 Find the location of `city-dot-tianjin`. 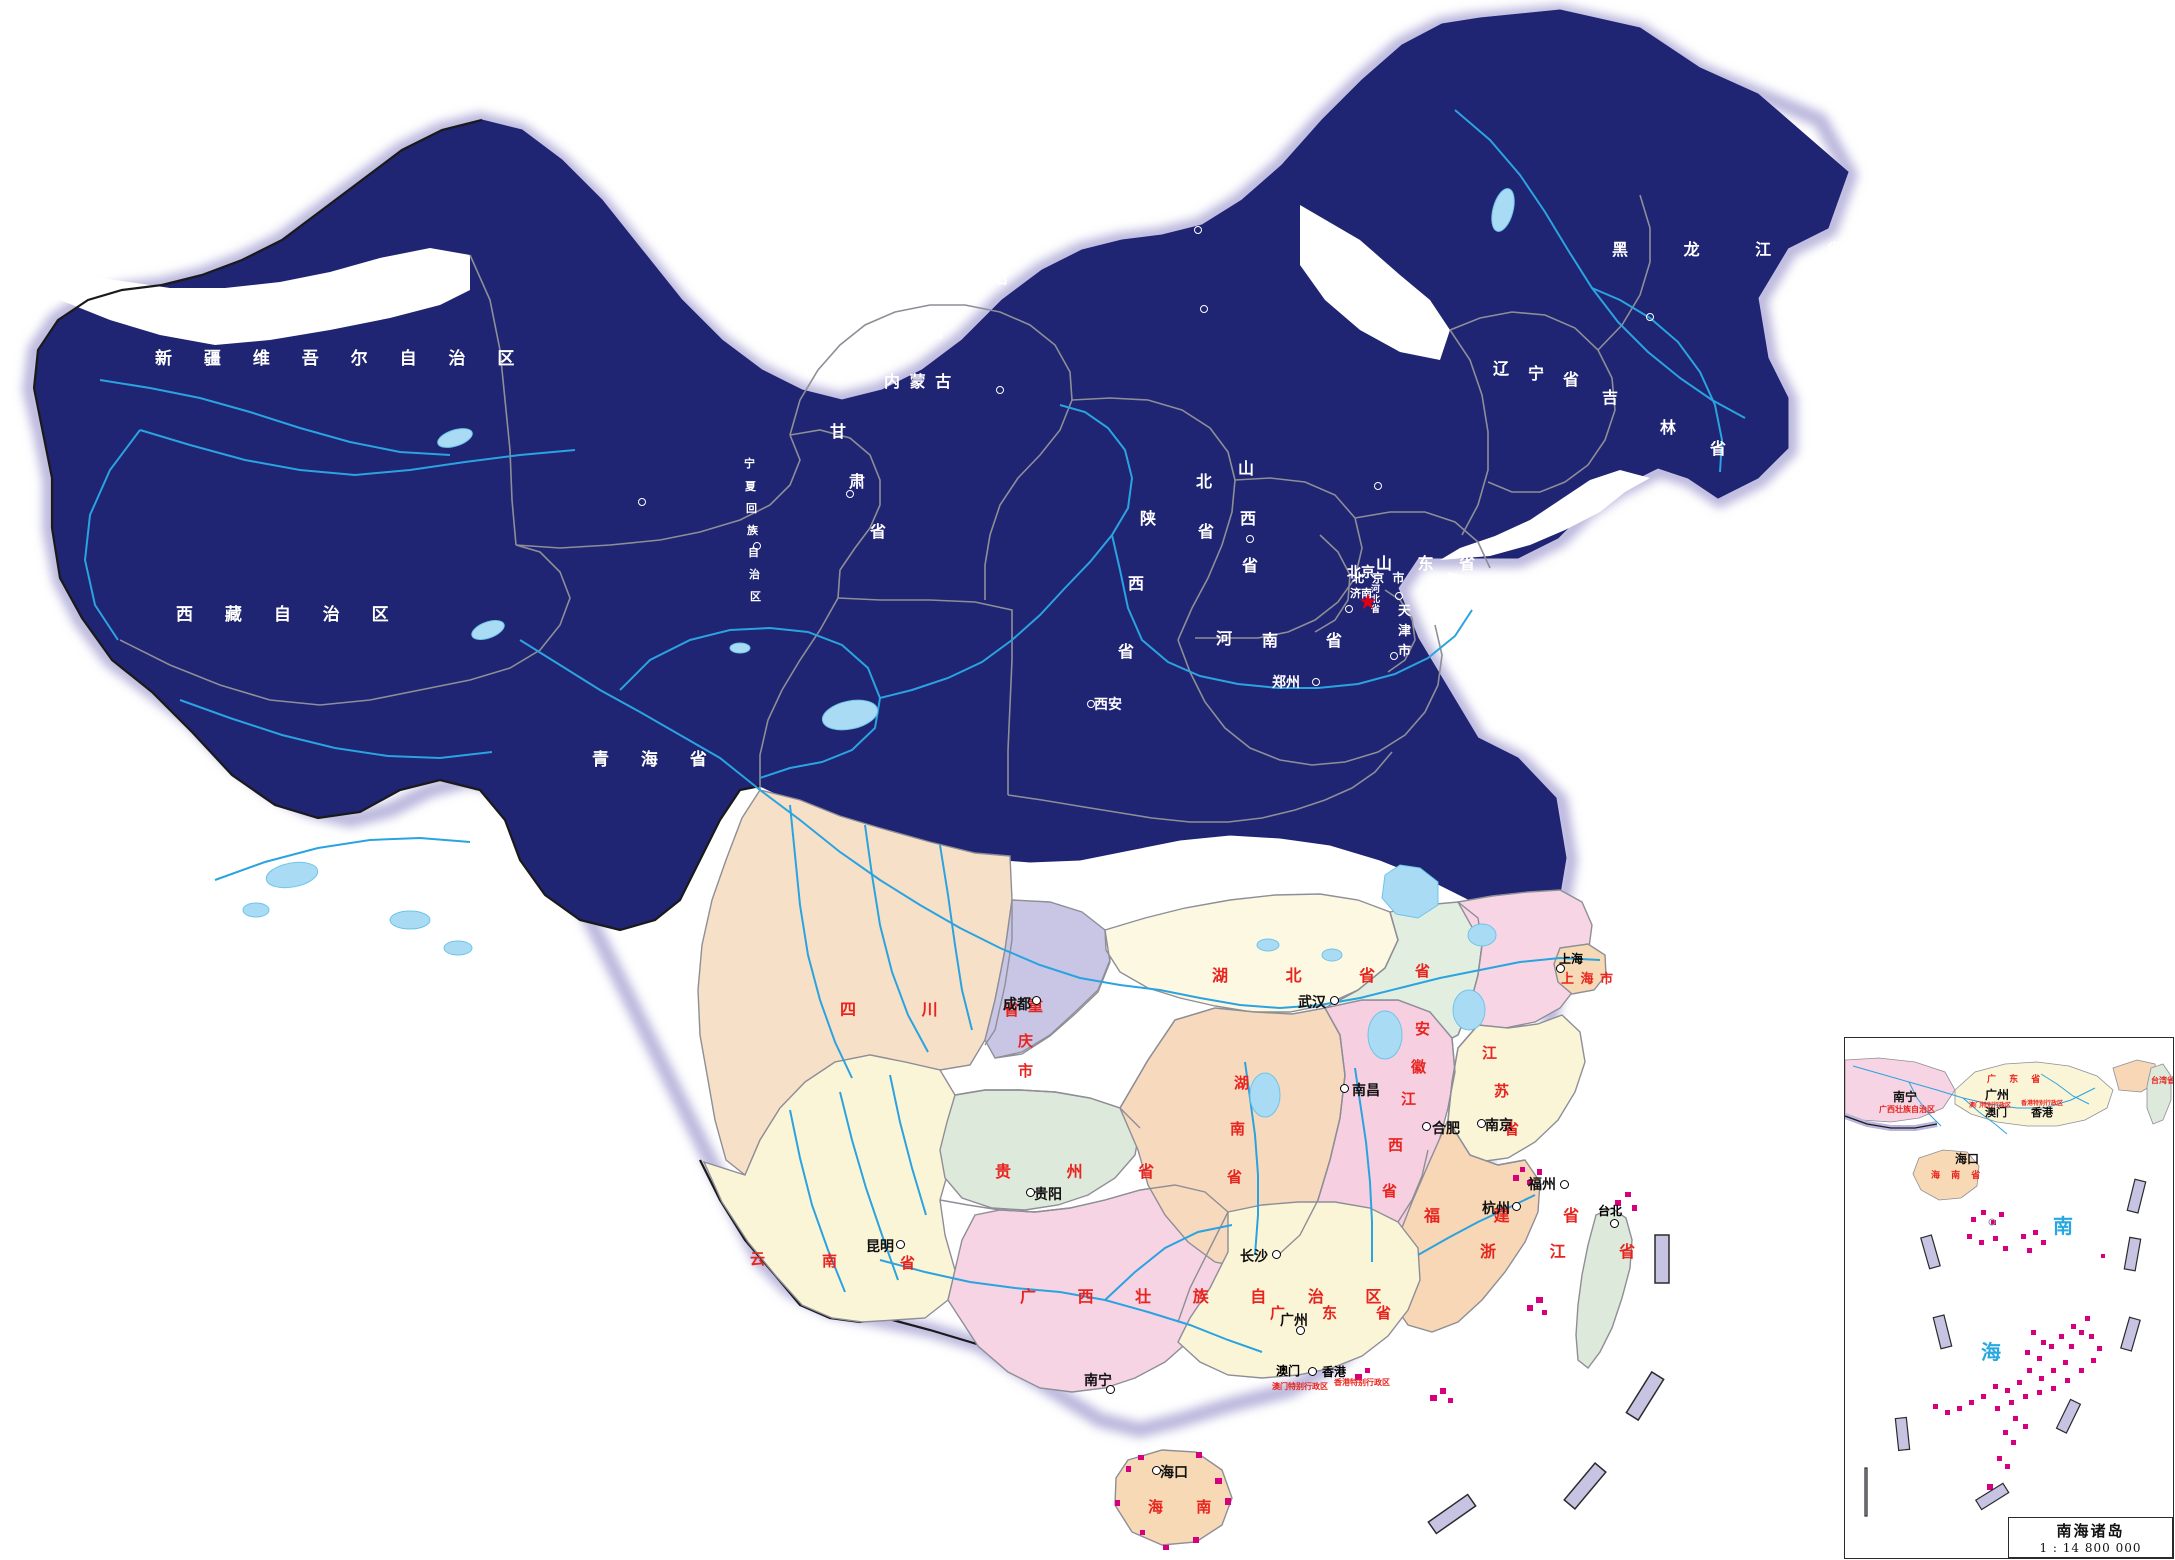

city-dot-tianjin is located at coordinates (1394, 656).